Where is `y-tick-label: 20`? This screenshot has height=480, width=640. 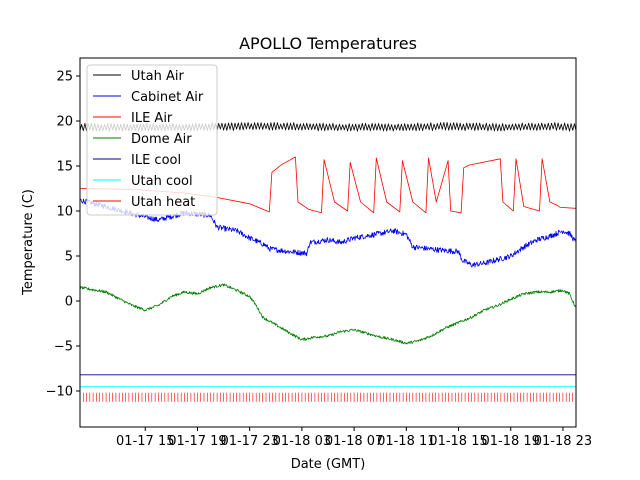
y-tick-label: 20 is located at coordinates (64, 122).